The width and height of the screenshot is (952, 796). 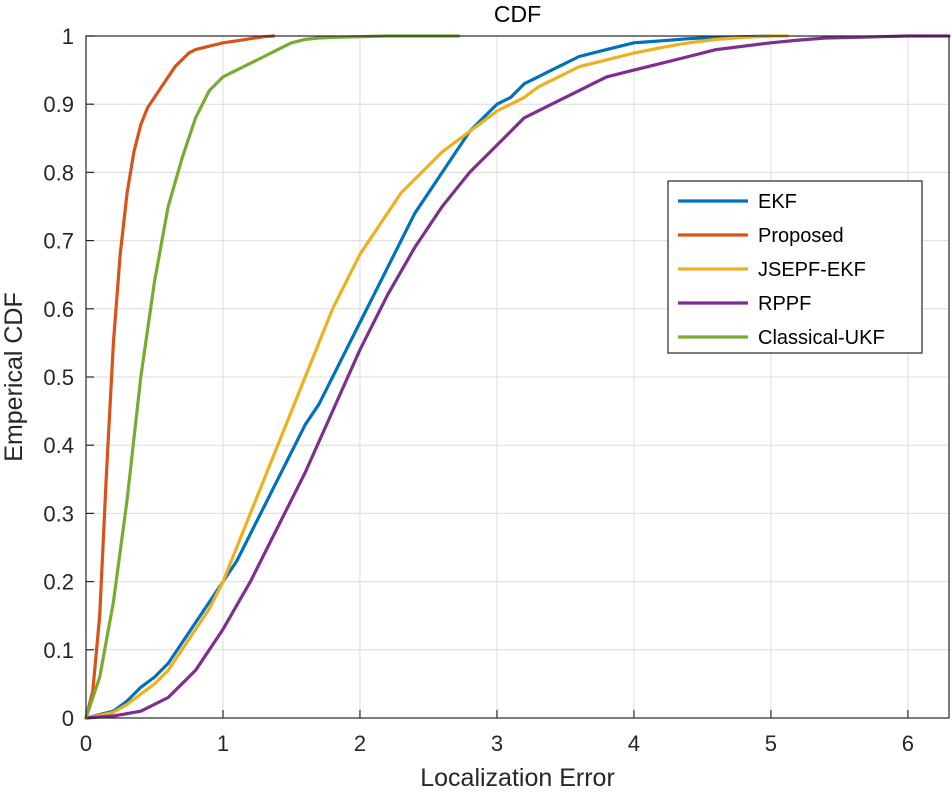 I want to click on y-tick-label: 0.5, so click(x=58, y=377).